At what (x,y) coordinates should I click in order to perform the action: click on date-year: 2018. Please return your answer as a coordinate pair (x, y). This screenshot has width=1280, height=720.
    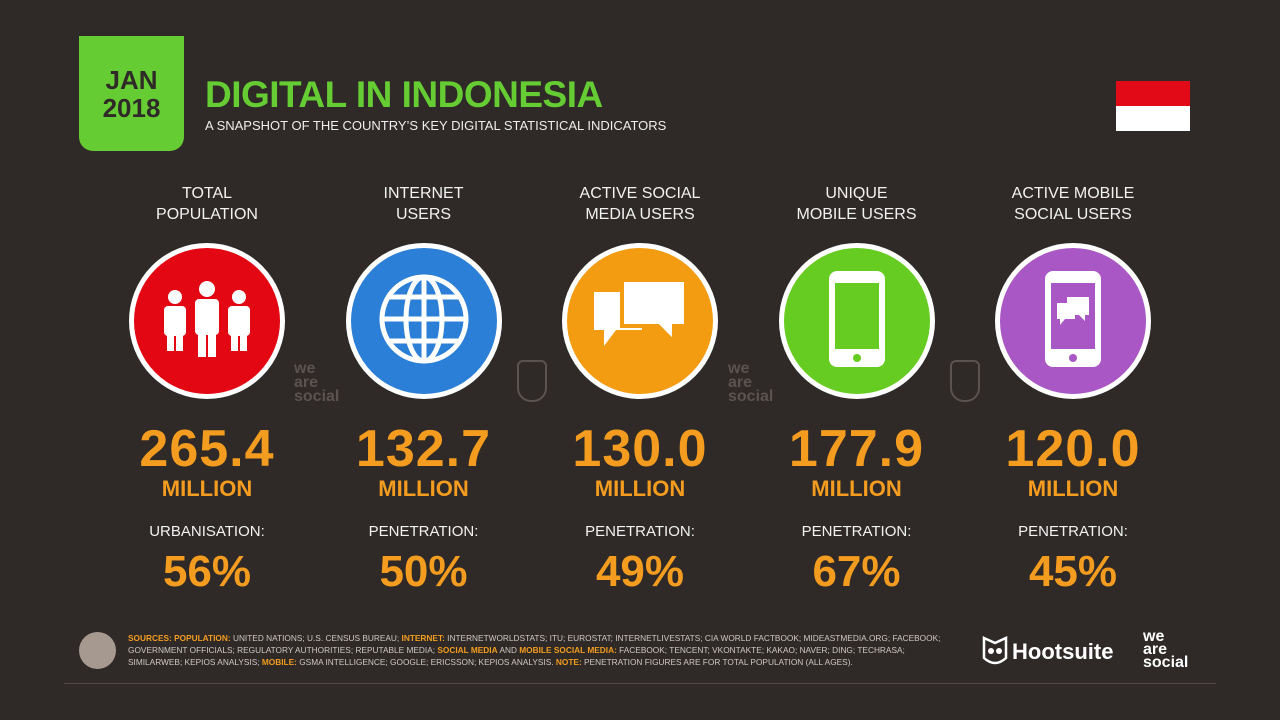
    Looking at the image, I should click on (131, 107).